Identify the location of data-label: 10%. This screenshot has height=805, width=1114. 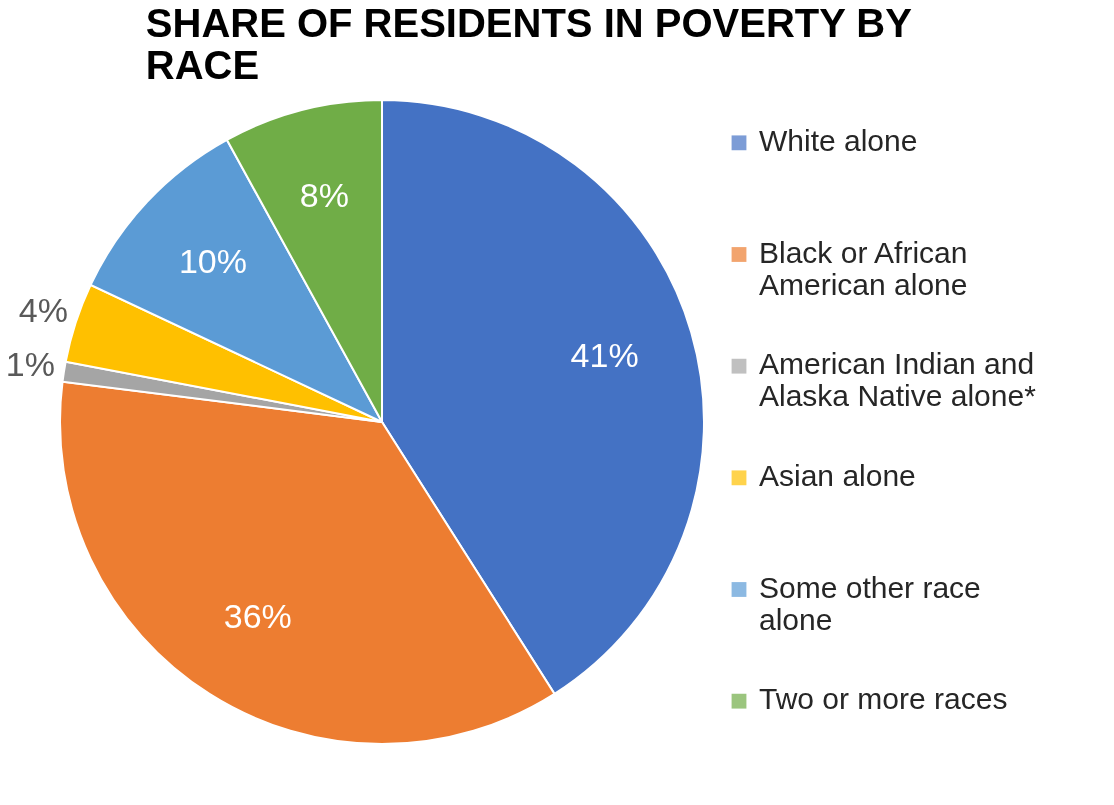
(213, 261).